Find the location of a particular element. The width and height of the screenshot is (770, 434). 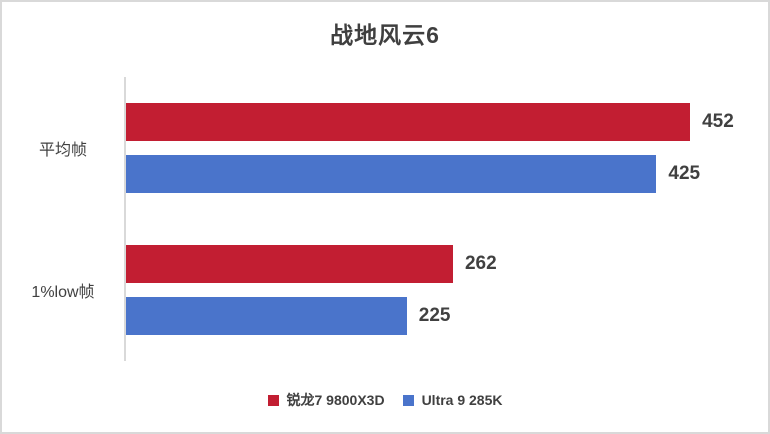

bar-ultra9-285k-average is located at coordinates (391, 174).